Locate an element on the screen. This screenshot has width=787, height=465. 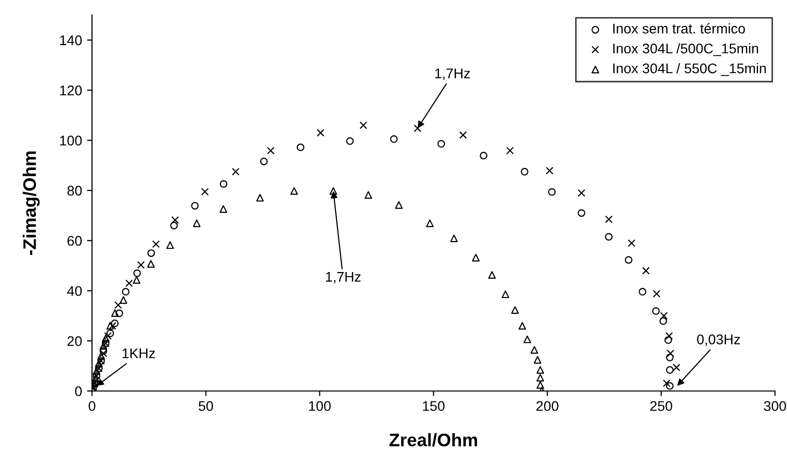
legend-label: Inox sem trat. térmico is located at coordinates (679, 28).